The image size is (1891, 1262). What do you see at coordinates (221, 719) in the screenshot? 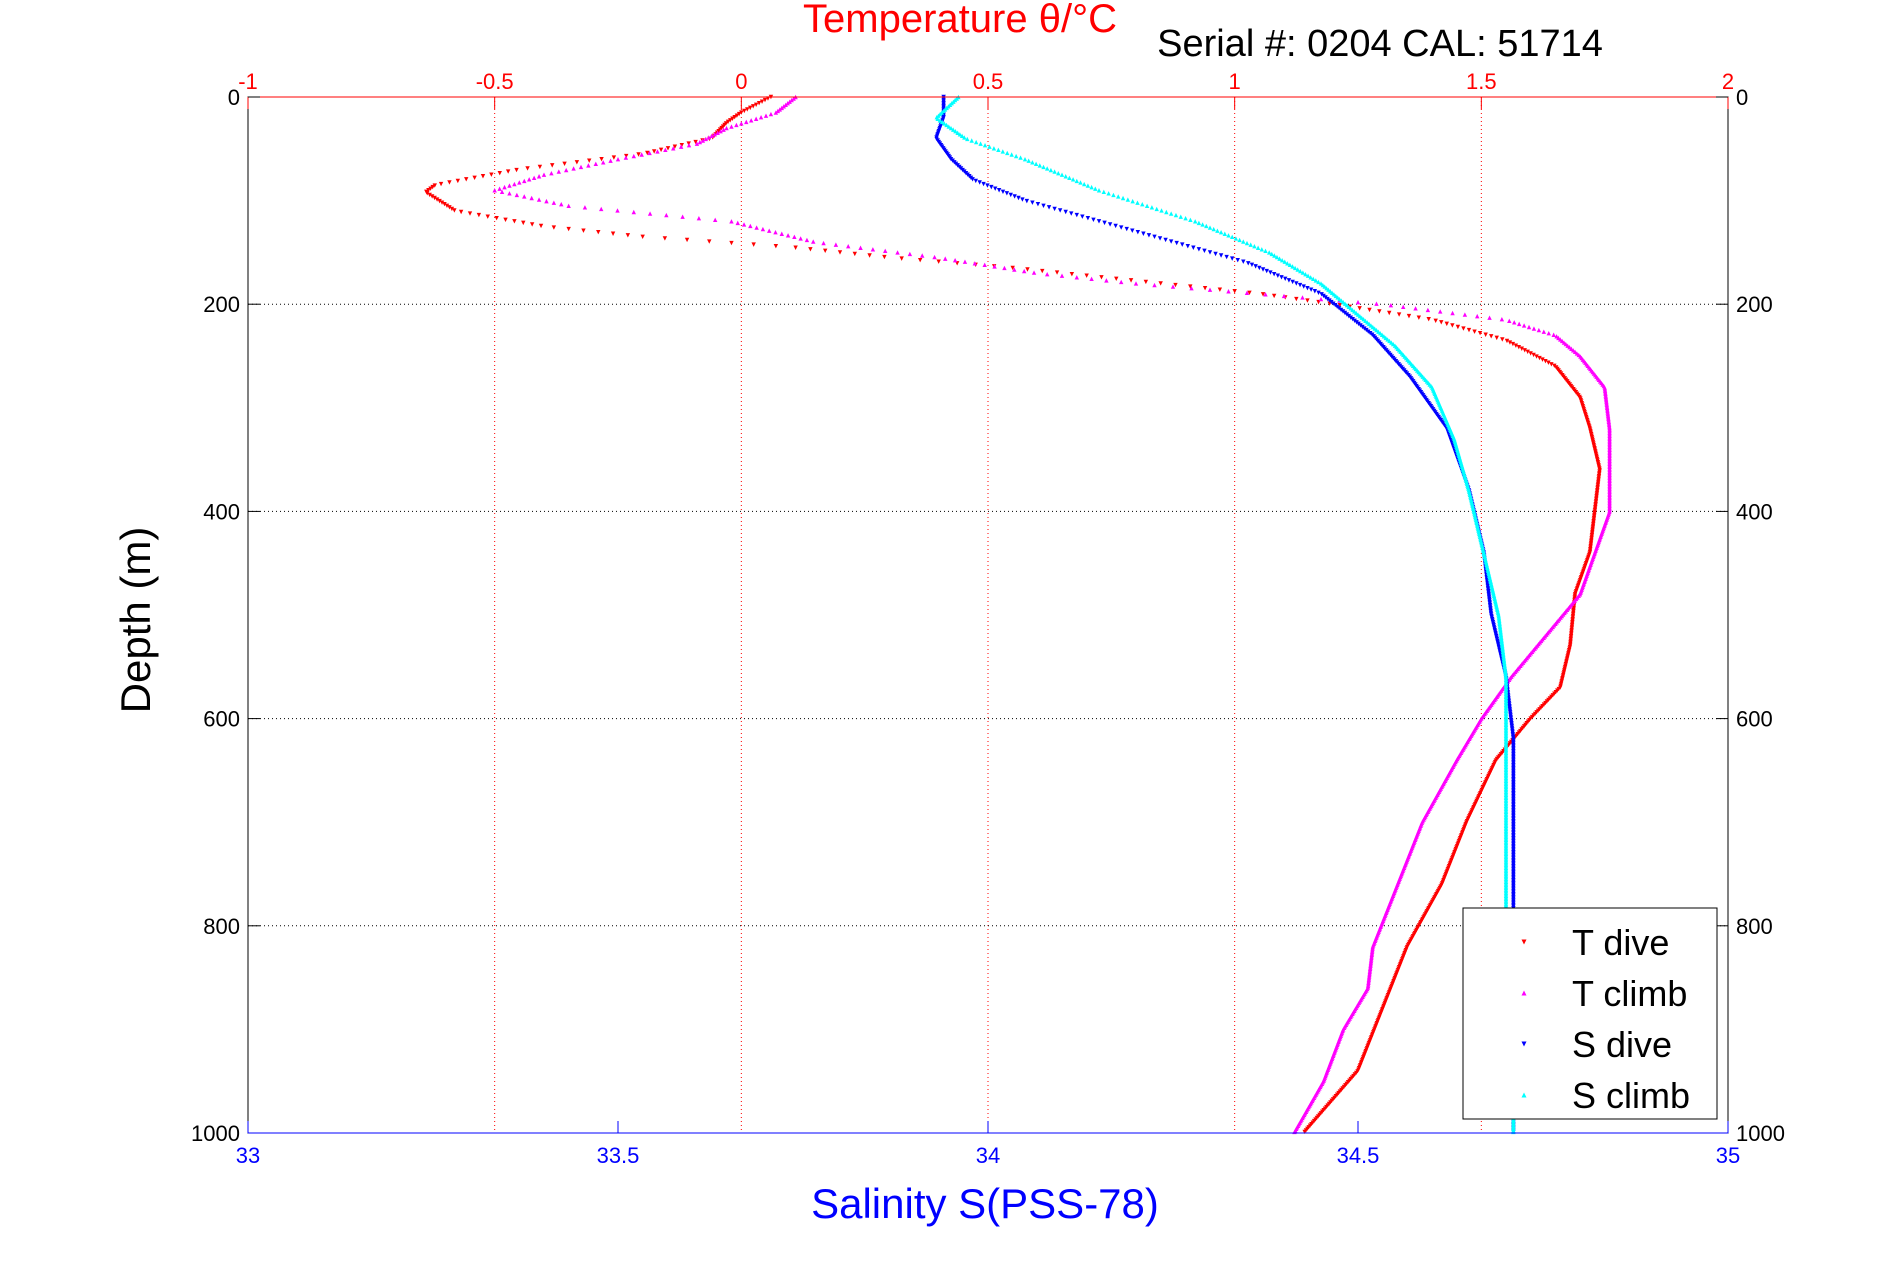
I see `y-tick-label-left: 600` at bounding box center [221, 719].